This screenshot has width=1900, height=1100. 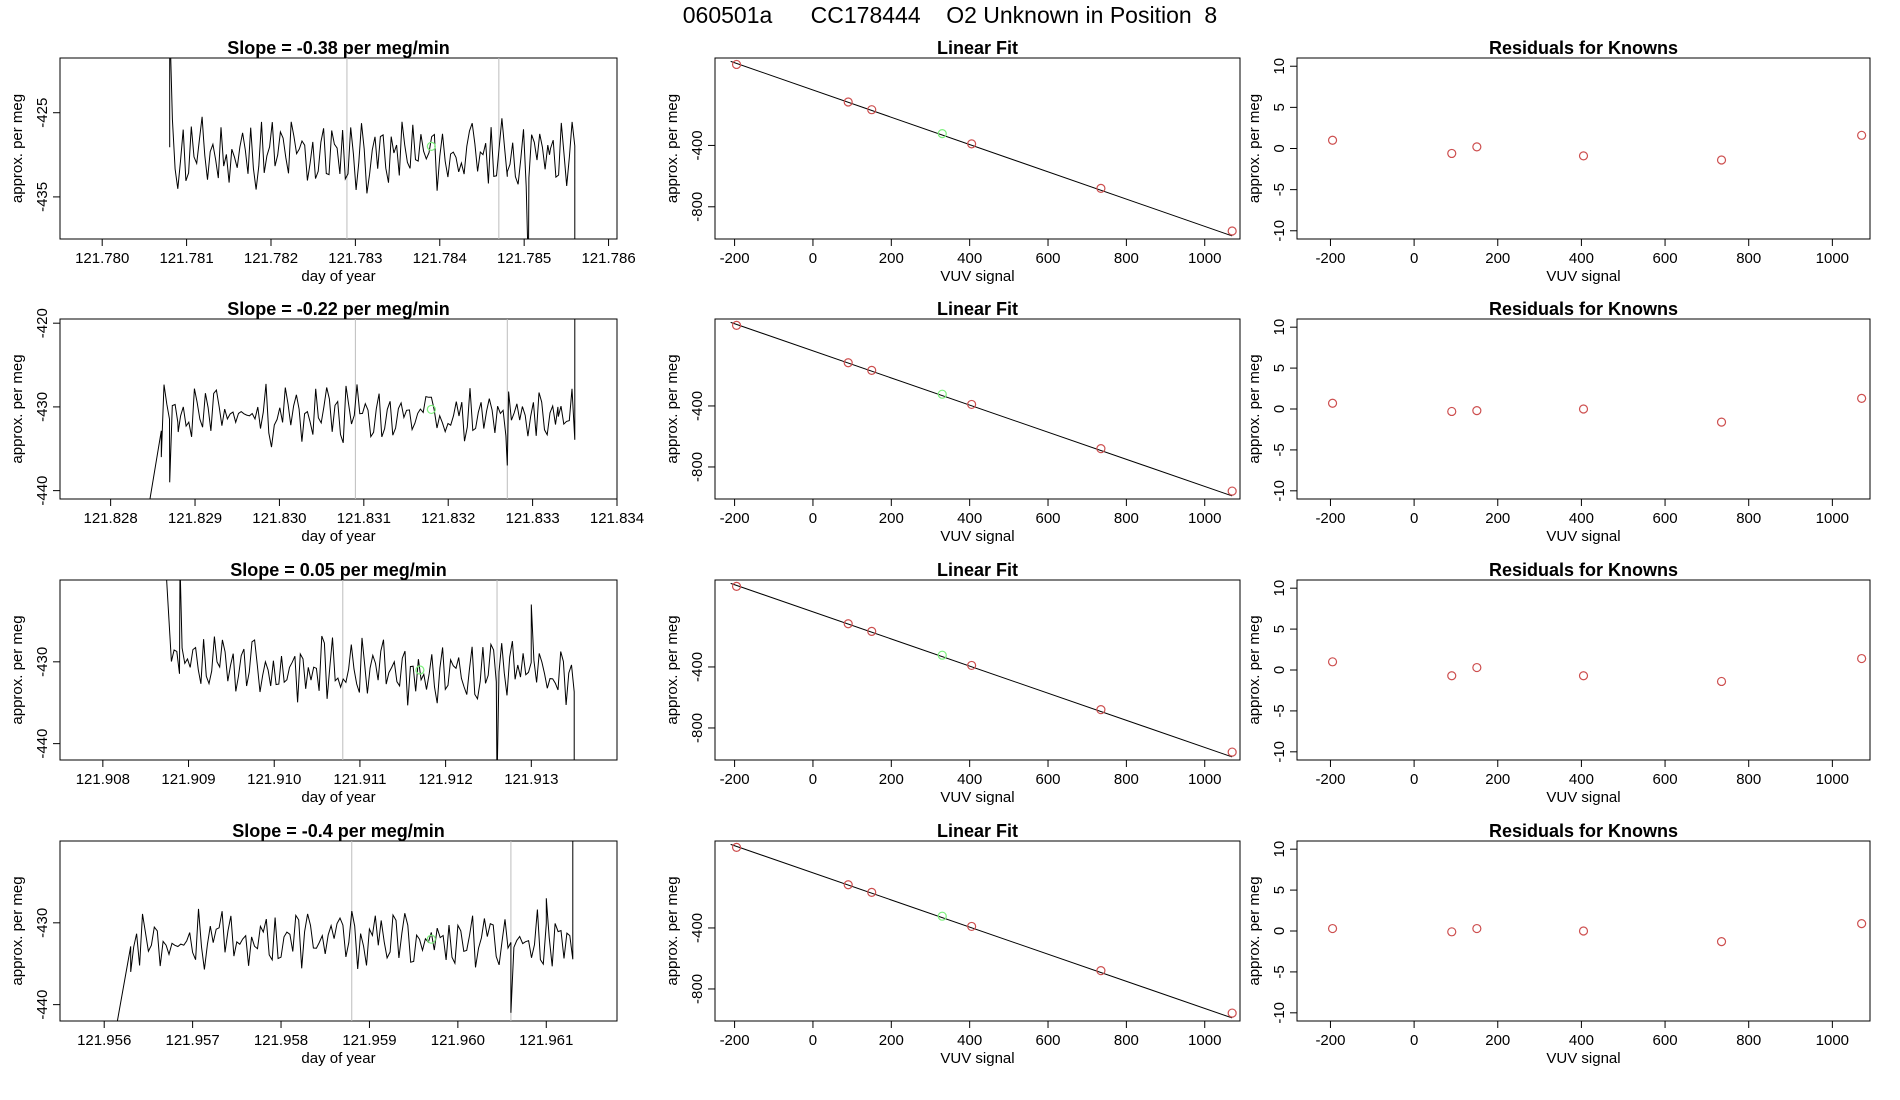 I want to click on x-tick-label: 121.959, so click(x=369, y=1040).